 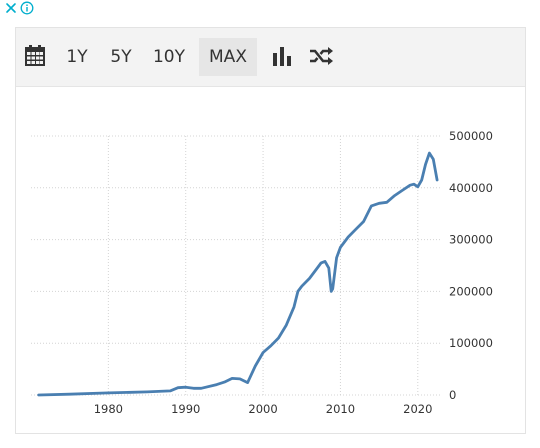 I want to click on y-tick-label: 500000, so click(x=471, y=136).